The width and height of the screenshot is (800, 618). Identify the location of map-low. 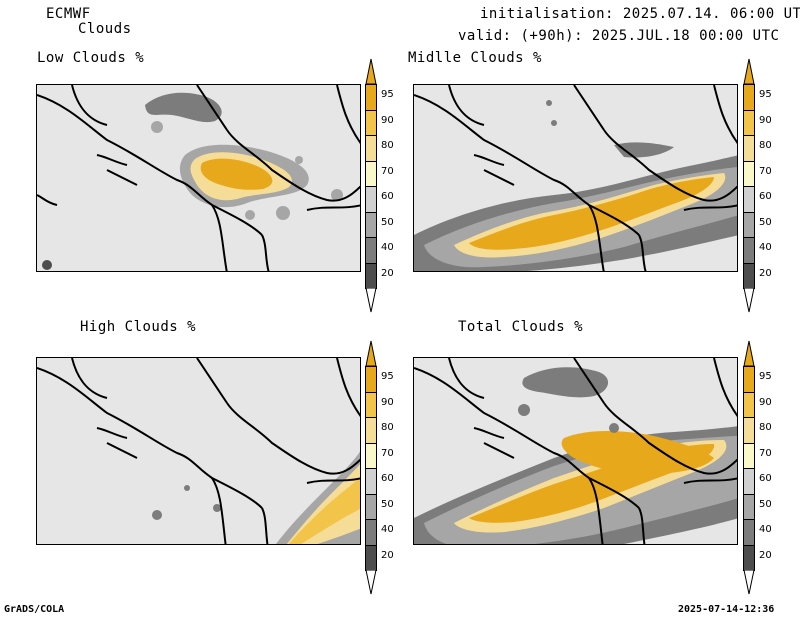
(198, 178).